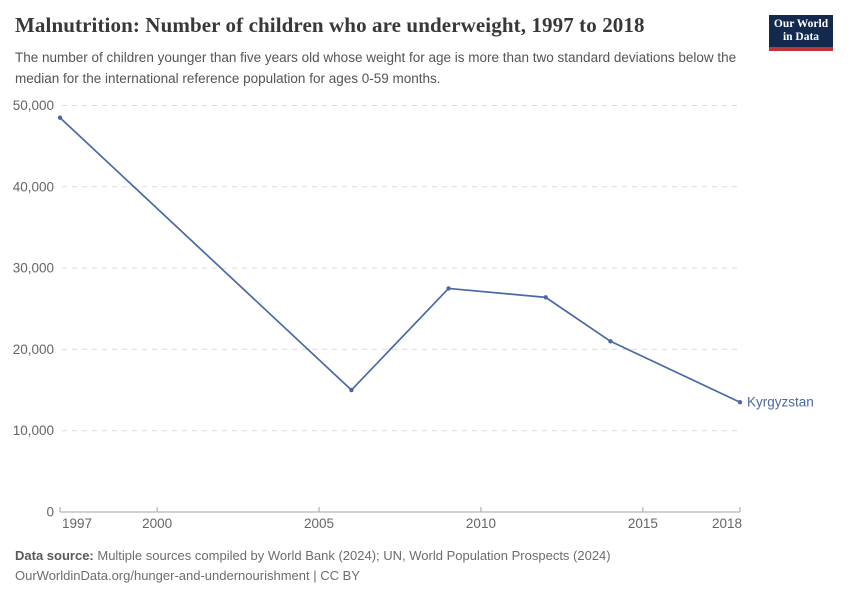 This screenshot has height=600, width=850. Describe the element at coordinates (33, 105) in the screenshot. I see `y-tick-label: 50,000` at that location.